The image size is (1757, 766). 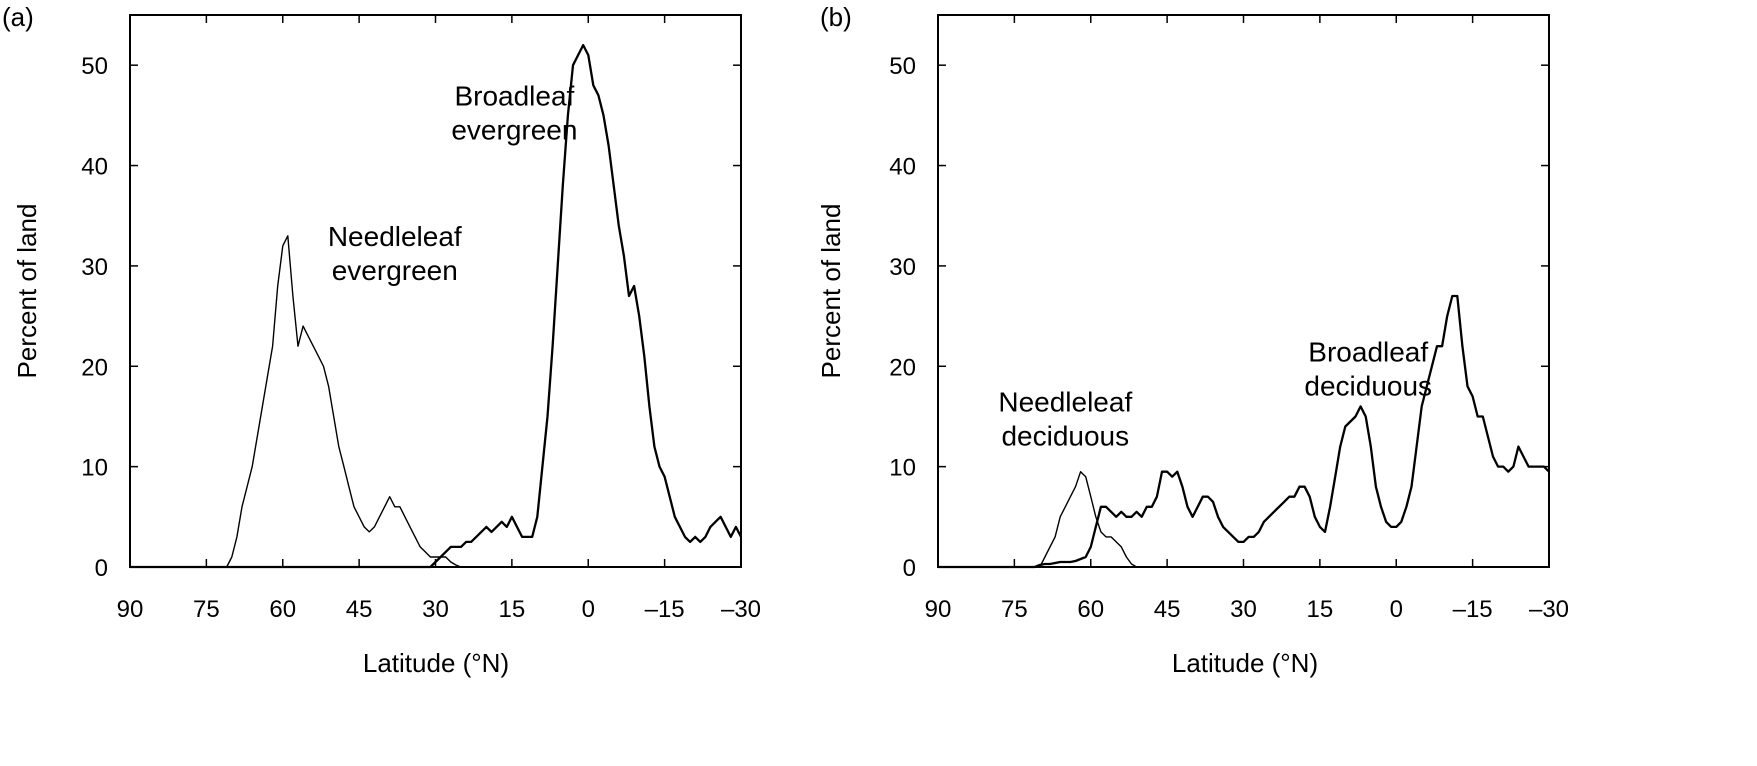 What do you see at coordinates (514, 112) in the screenshot?
I see `series-annotation: Broadleaf evergreen` at bounding box center [514, 112].